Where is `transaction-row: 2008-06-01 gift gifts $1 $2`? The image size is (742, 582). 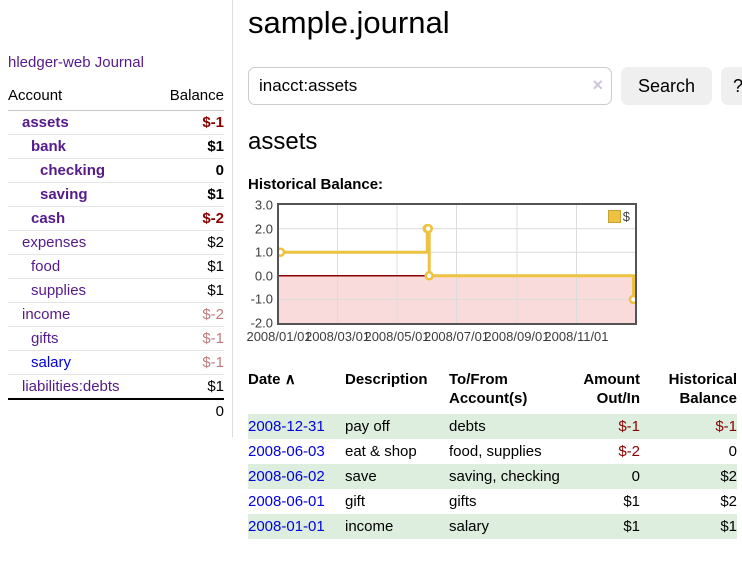
transaction-row: 2008-06-01 gift gifts $1 $2 is located at coordinates (492, 501).